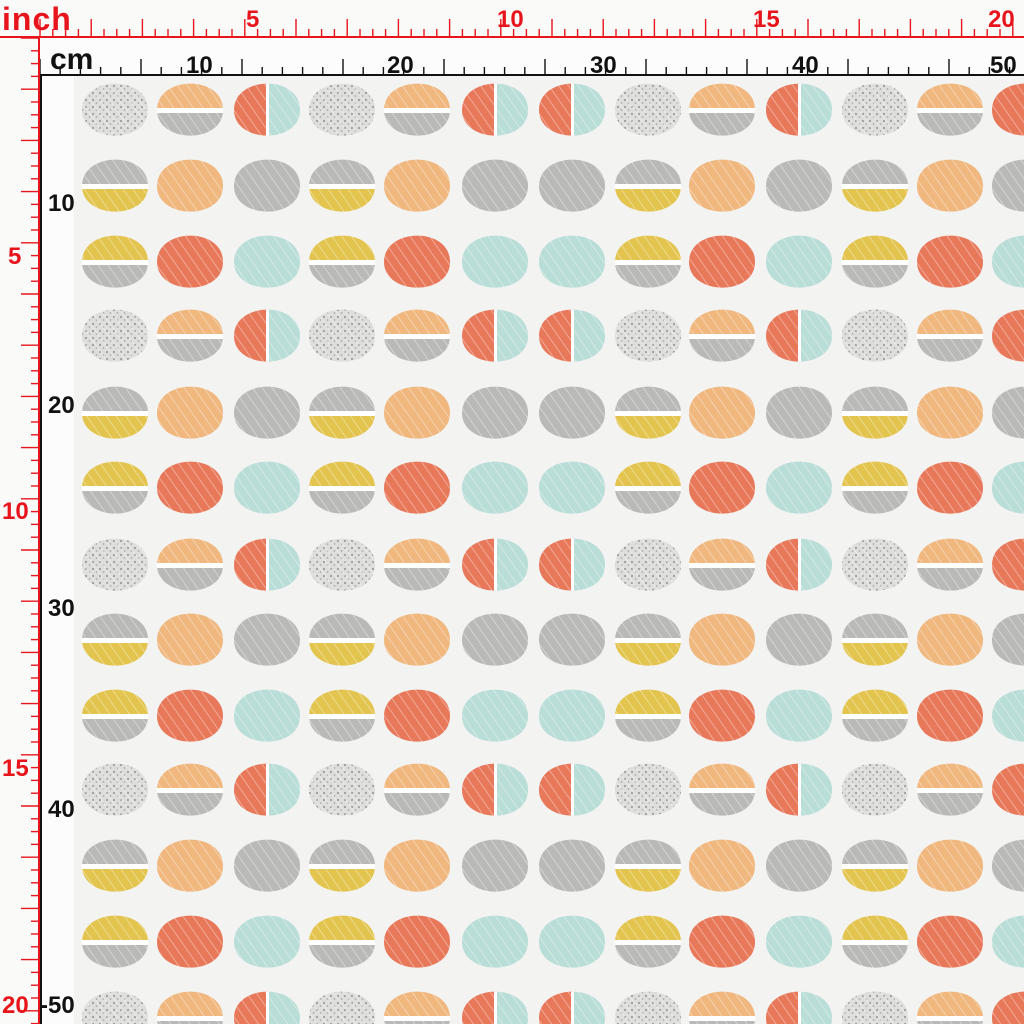  What do you see at coordinates (57, 1005) in the screenshot?
I see `cm-label-left-50: -50` at bounding box center [57, 1005].